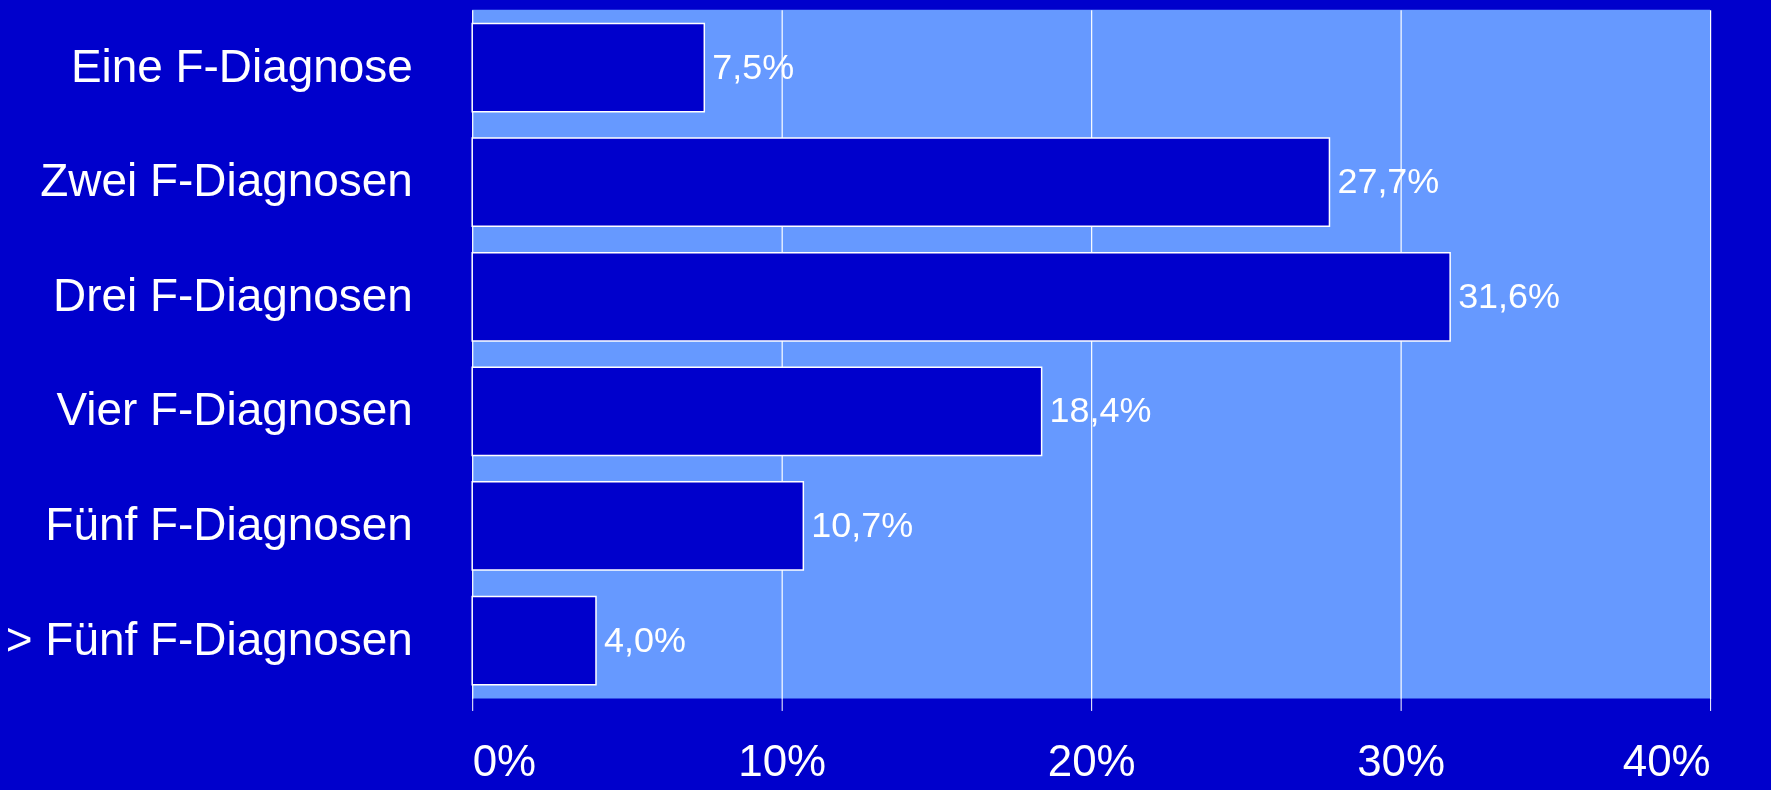 This screenshot has width=1771, height=793. What do you see at coordinates (504, 760) in the screenshot?
I see `x-tick-label: 0%` at bounding box center [504, 760].